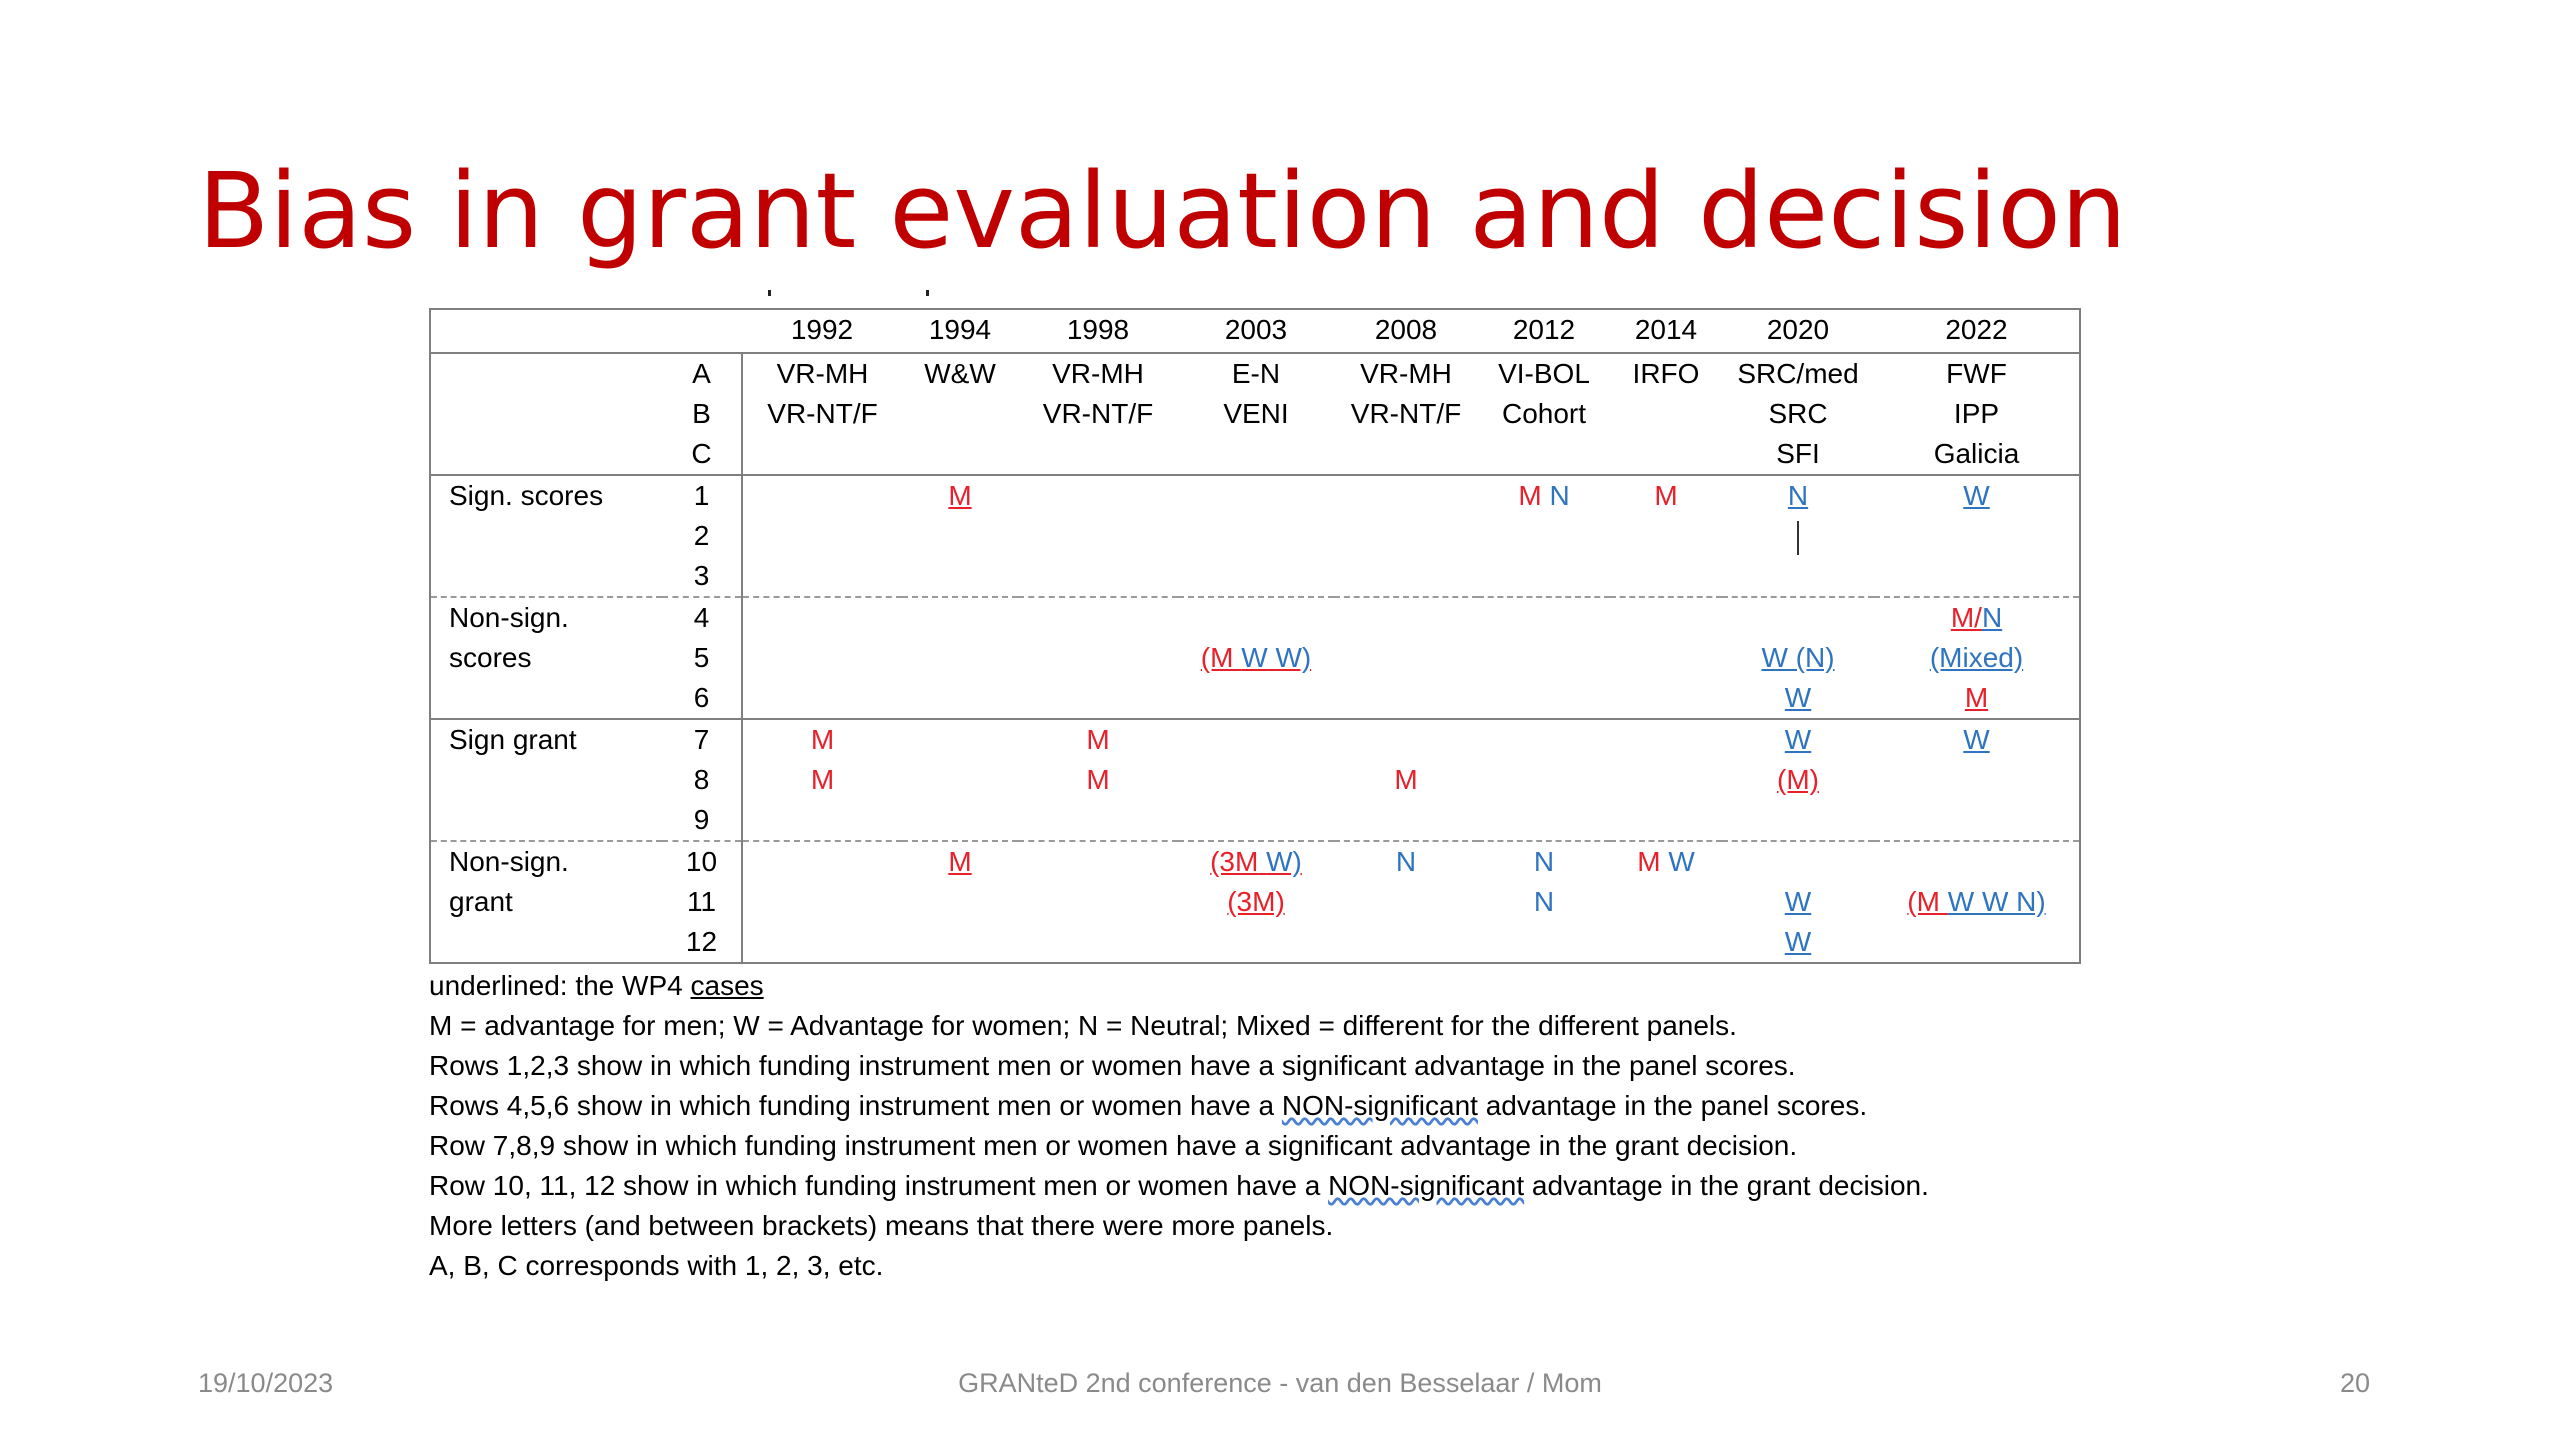 This screenshot has width=2560, height=1440. What do you see at coordinates (1406, 902) in the screenshot?
I see `cell-2008: N` at bounding box center [1406, 902].